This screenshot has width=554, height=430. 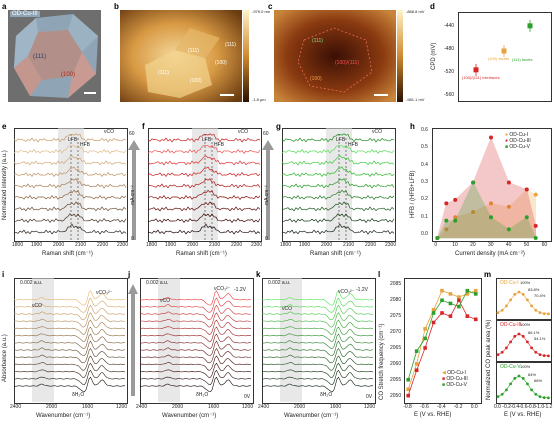 What do you see at coordinates (424, 164) in the screenshot?
I see `chart-h-ytick: 0.4` at bounding box center [424, 164].